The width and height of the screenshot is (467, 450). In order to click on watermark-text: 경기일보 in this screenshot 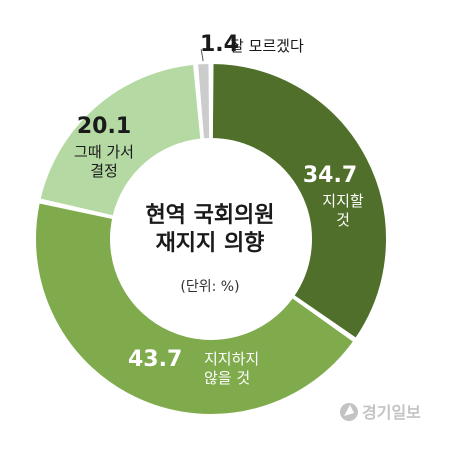, I will do `click(391, 412)`.